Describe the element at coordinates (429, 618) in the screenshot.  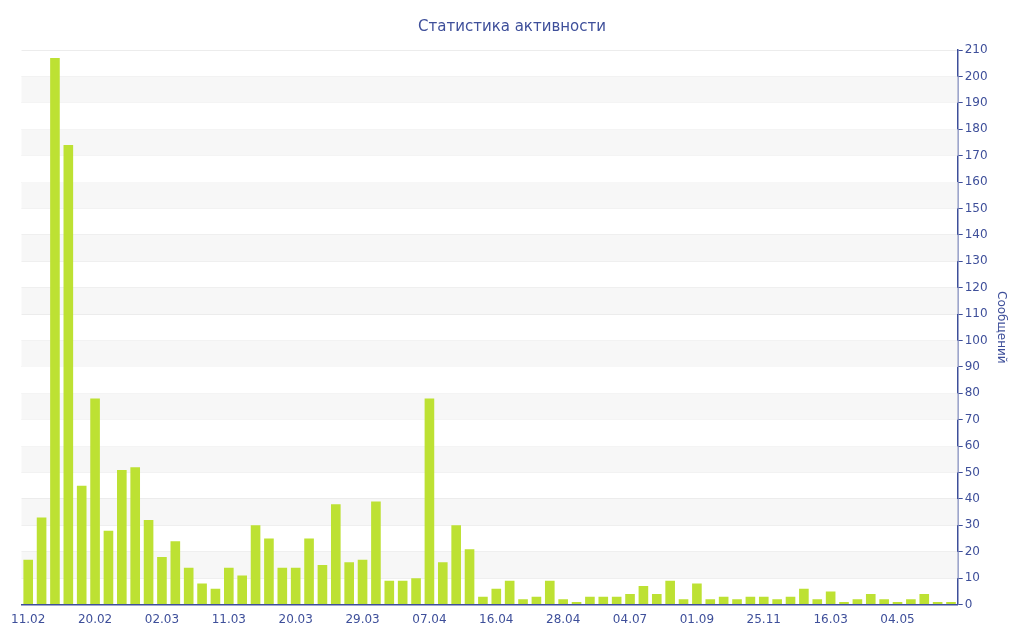
I see `x-tick-label: 07.04` at that location.